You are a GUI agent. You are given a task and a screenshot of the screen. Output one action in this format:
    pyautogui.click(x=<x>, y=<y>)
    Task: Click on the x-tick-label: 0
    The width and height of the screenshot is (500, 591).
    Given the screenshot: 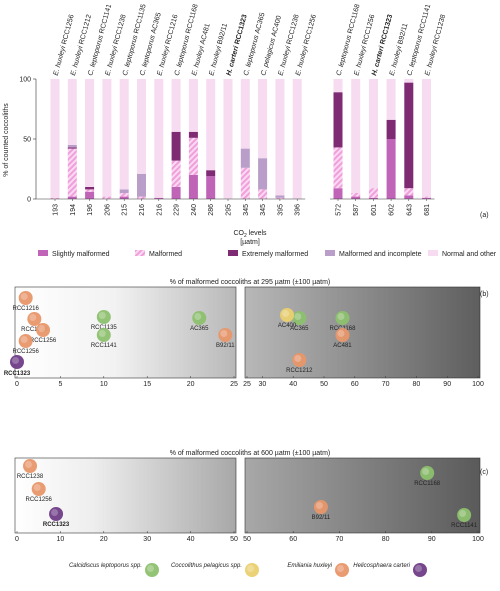 What is the action you would take?
    pyautogui.click(x=17, y=539)
    